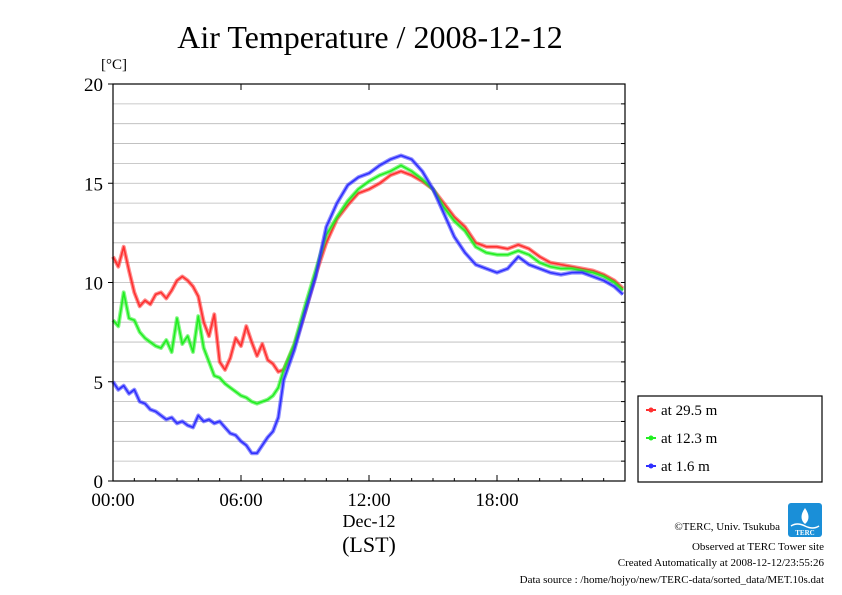 This screenshot has width=842, height=595. I want to click on legend-box, so click(730, 439).